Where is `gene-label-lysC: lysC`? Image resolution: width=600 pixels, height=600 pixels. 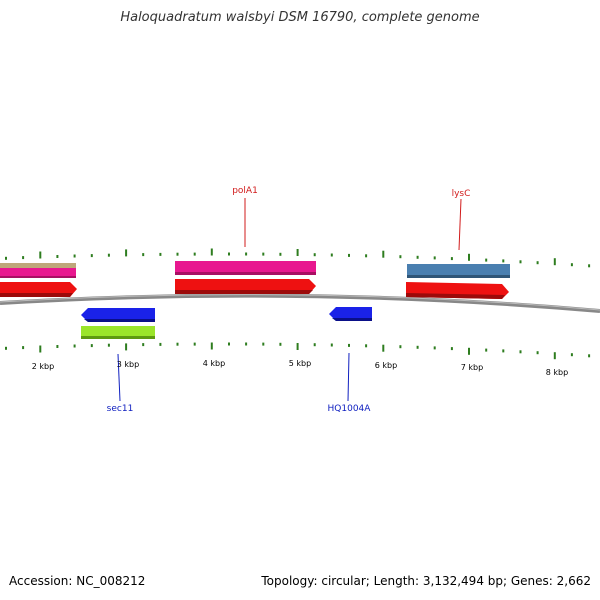
gene-label-lysC: lysC is located at coordinates (461, 194).